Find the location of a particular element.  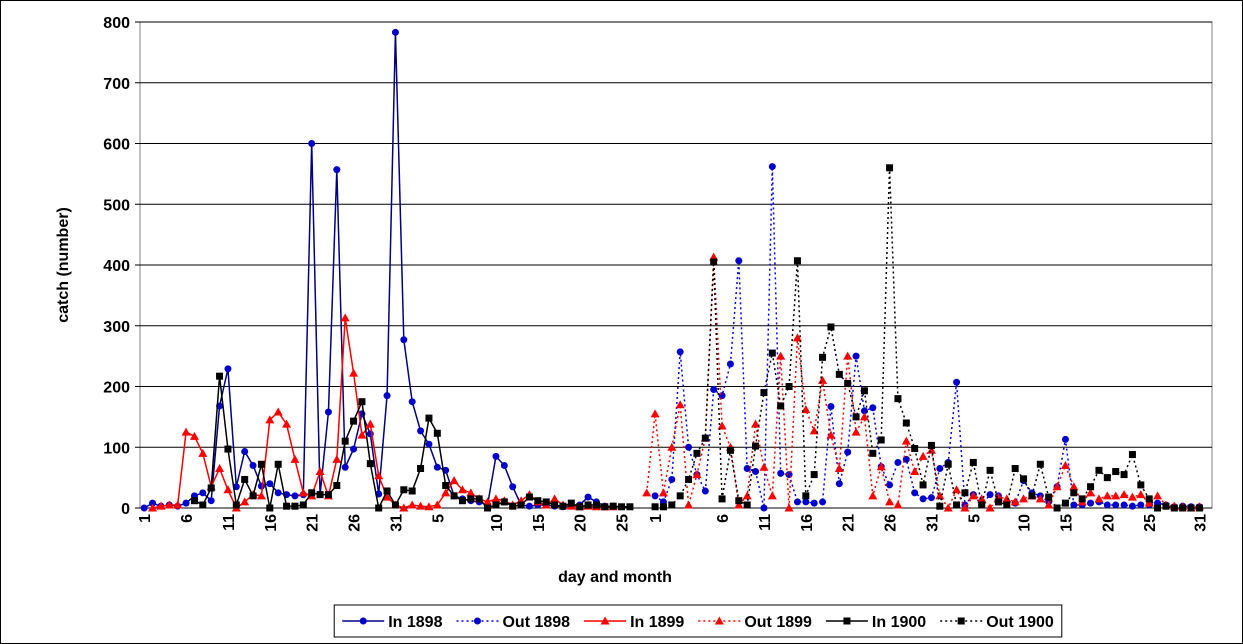

legend-box is located at coordinates (698, 621).